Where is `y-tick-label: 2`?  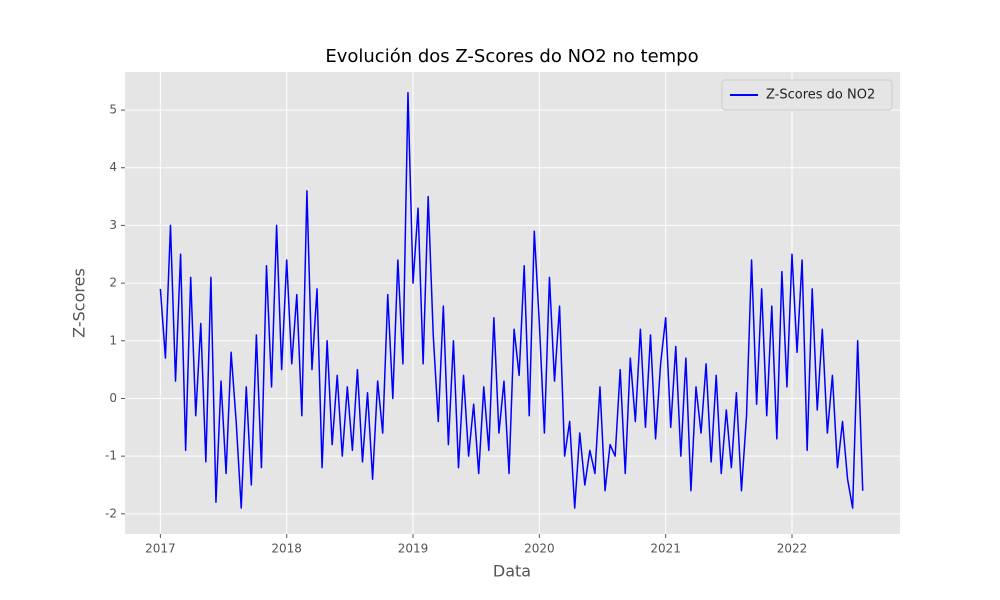 y-tick-label: 2 is located at coordinates (113, 283).